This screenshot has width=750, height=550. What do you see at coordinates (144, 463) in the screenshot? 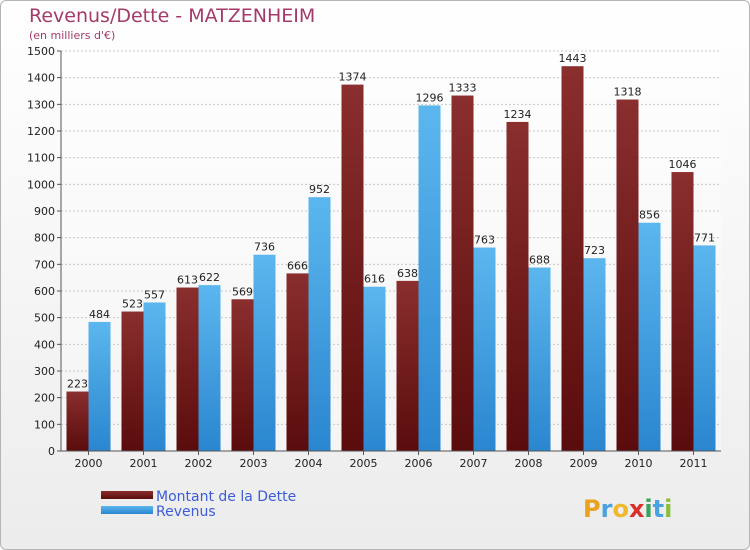
I see `x-tick-label: 2001` at bounding box center [144, 463].